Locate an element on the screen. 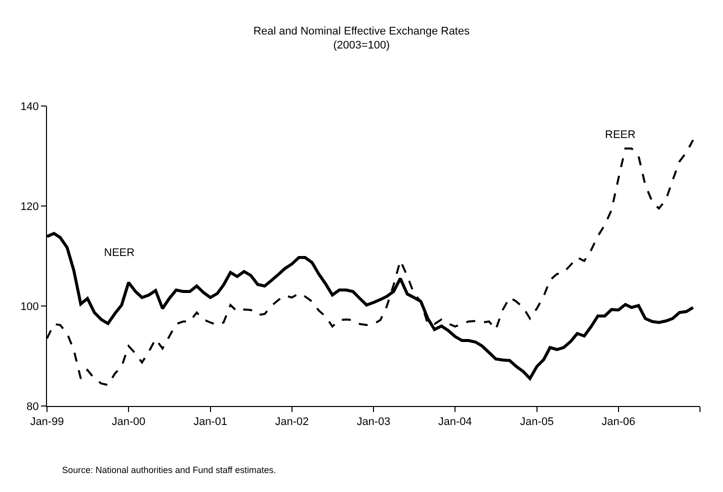 Image resolution: width=723 pixels, height=492 pixels. x-tick-label: Jan-04 is located at coordinates (455, 422).